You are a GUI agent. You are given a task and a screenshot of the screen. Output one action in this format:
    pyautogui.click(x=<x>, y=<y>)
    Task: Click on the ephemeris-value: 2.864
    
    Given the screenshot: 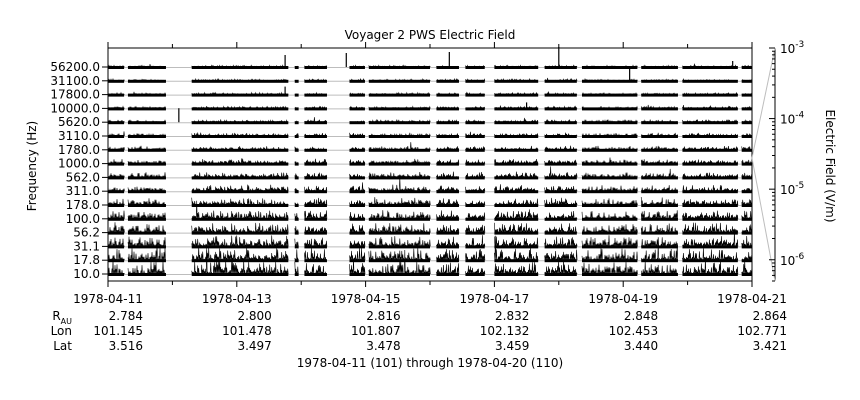 What is the action you would take?
    pyautogui.click(x=770, y=316)
    